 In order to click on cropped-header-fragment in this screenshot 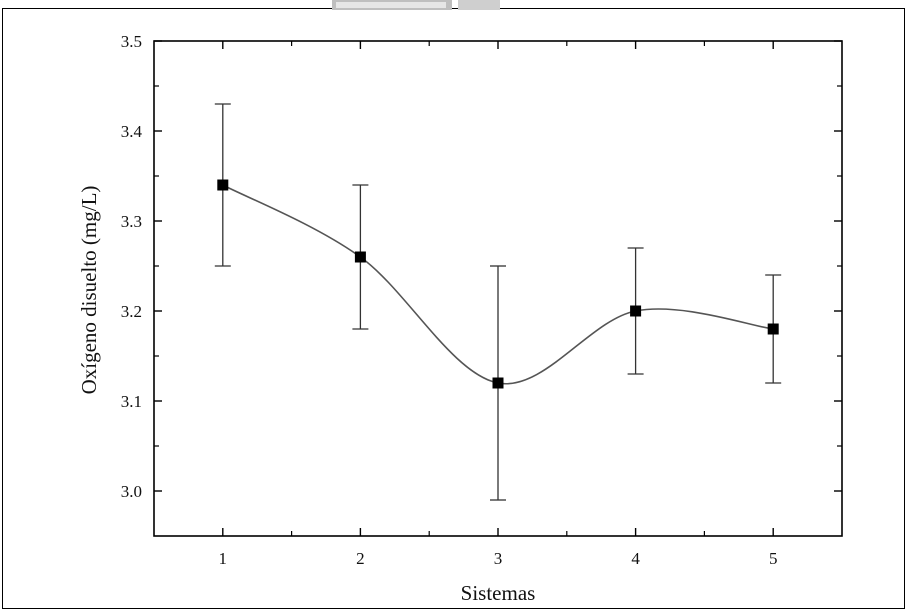, I will do `click(416, 5)`.